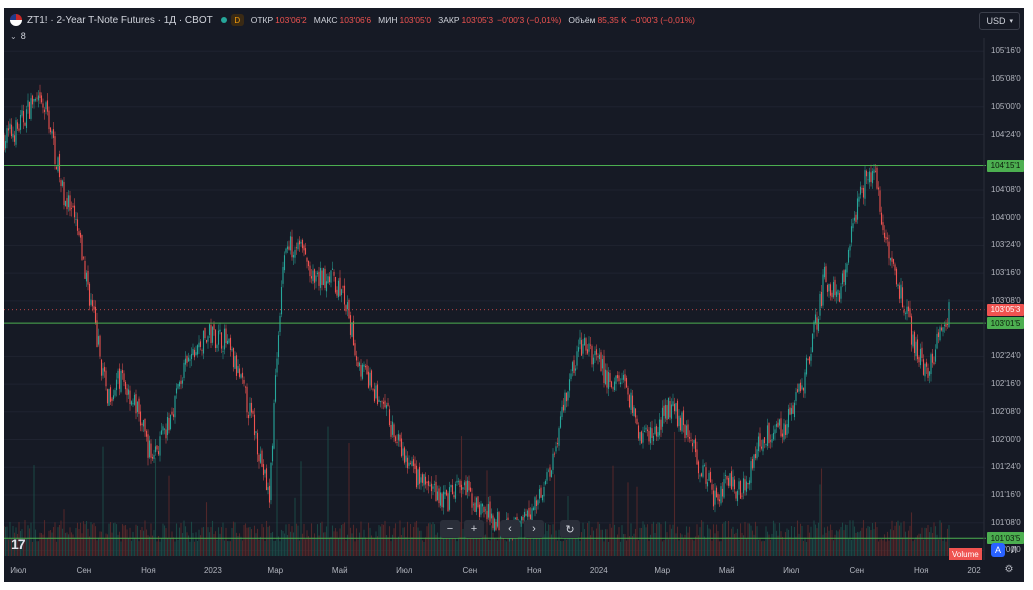  I want to click on currency-selector: USD ▾, so click(999, 21).